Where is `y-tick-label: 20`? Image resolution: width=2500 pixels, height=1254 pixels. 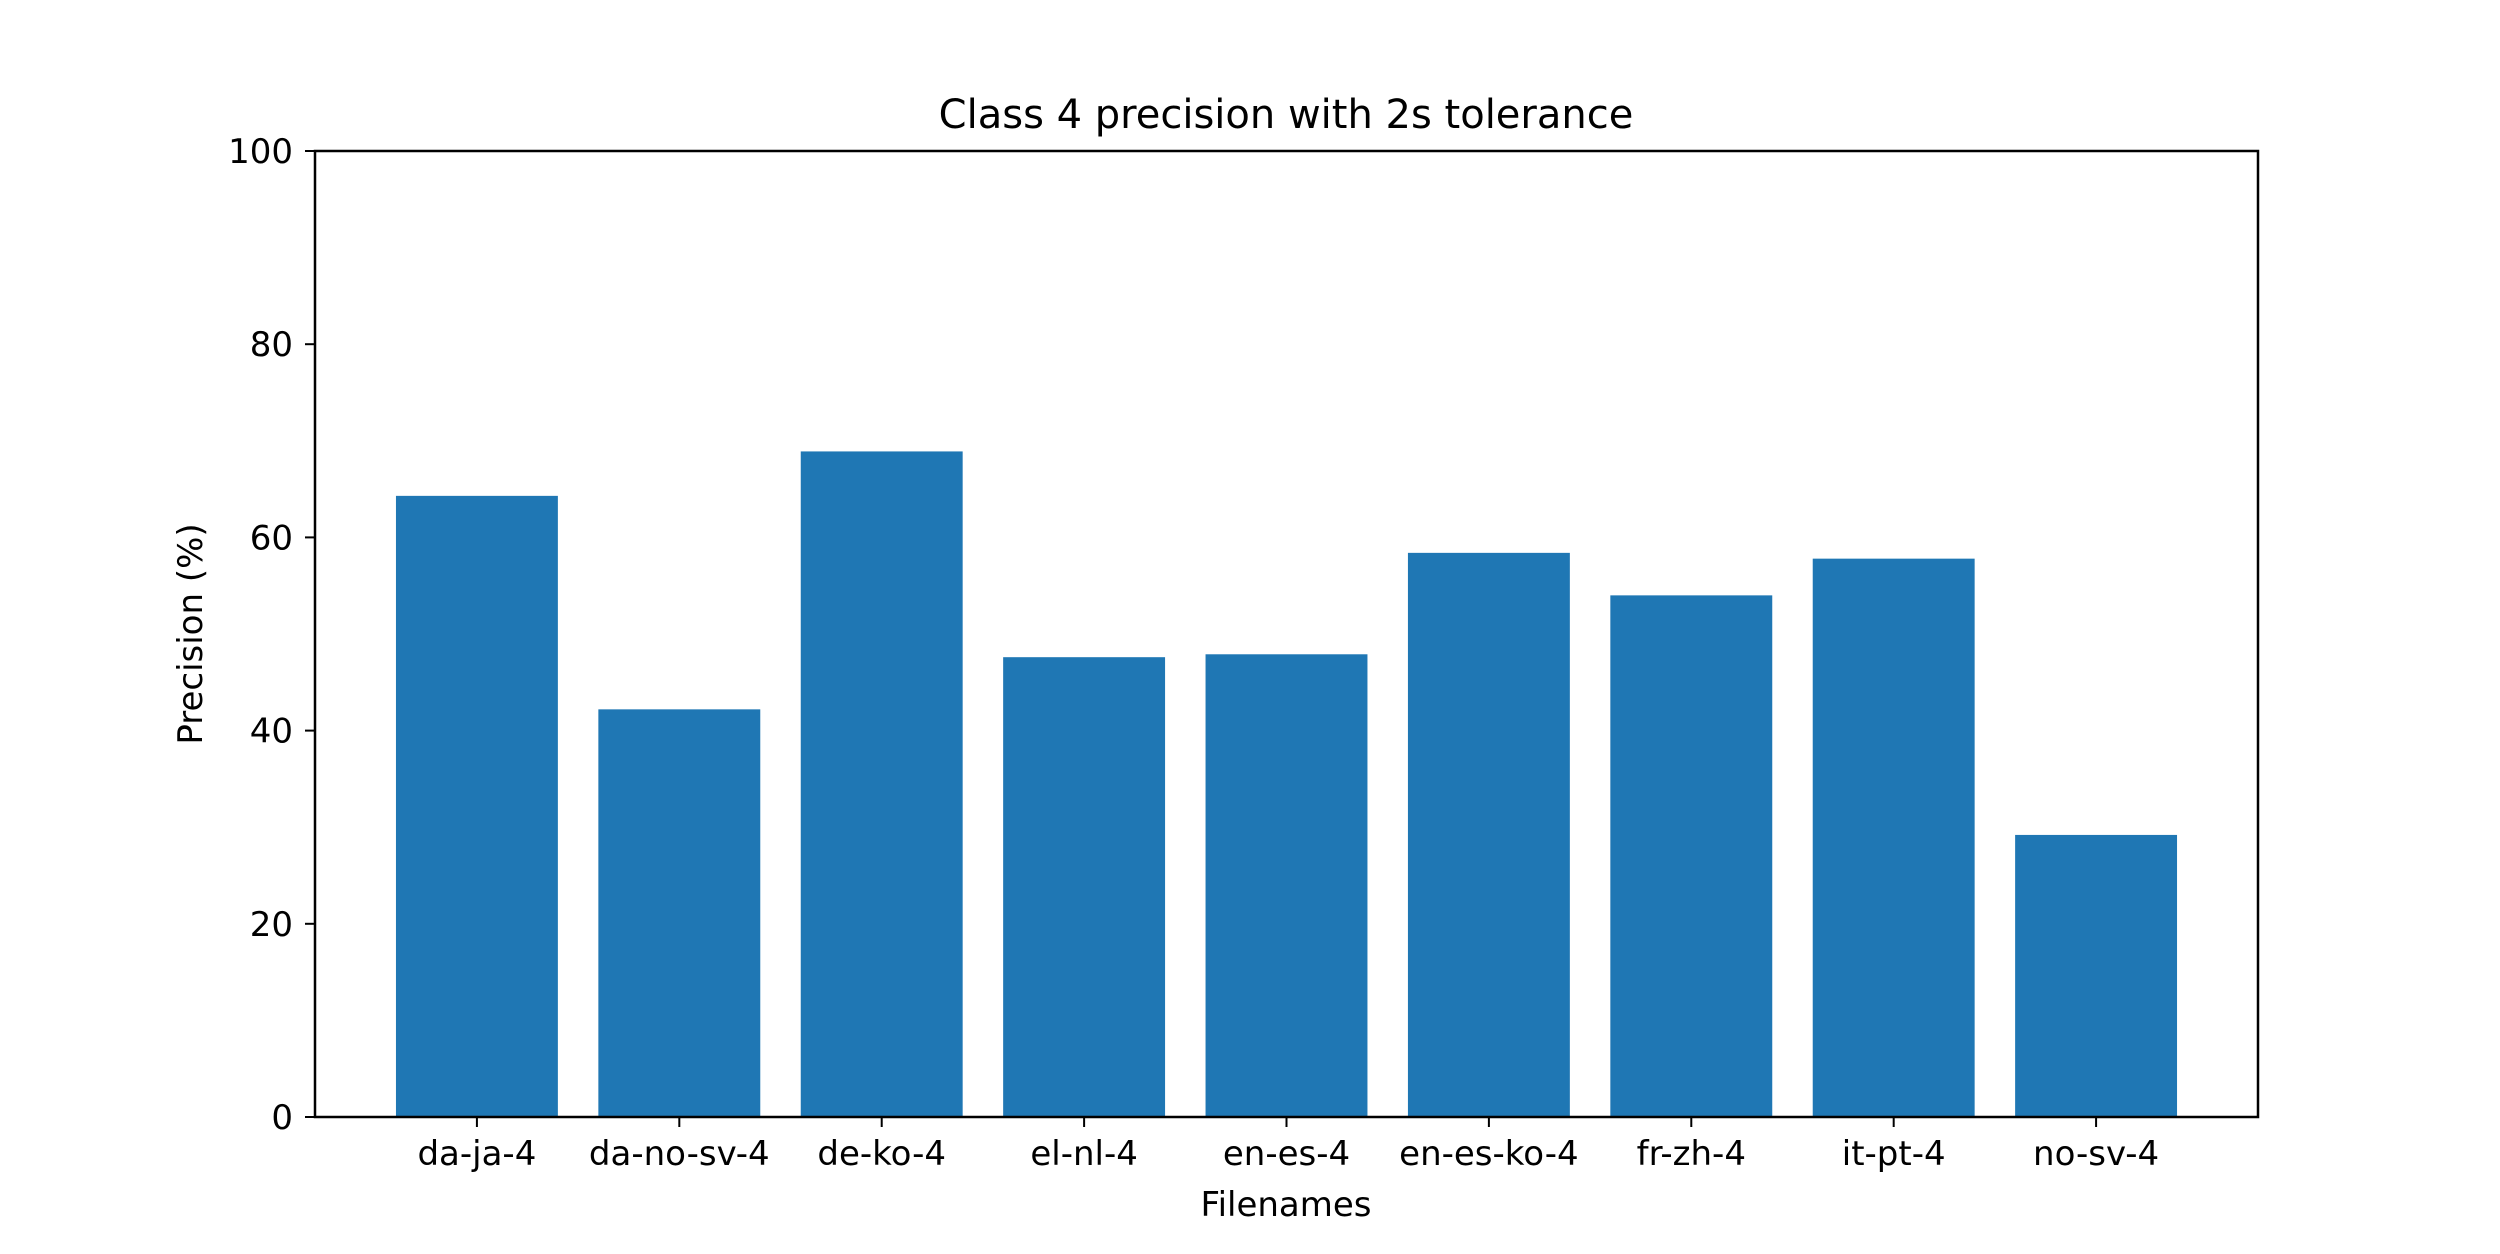 y-tick-label: 20 is located at coordinates (271, 925).